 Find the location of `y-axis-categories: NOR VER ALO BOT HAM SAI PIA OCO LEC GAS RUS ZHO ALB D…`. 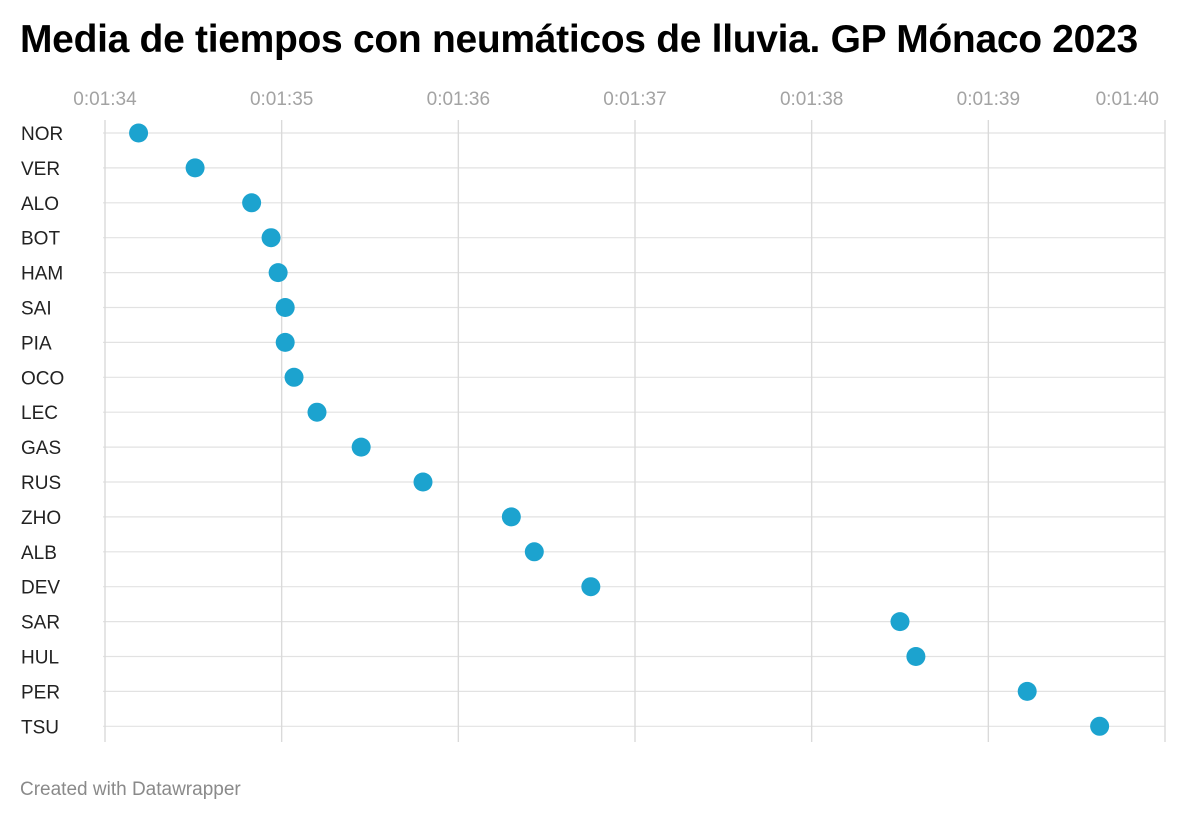

y-axis-categories: NOR VER ALO BOT HAM SAI PIA OCO LEC GAS RUS ZHO ALB D… is located at coordinates (42, 431).